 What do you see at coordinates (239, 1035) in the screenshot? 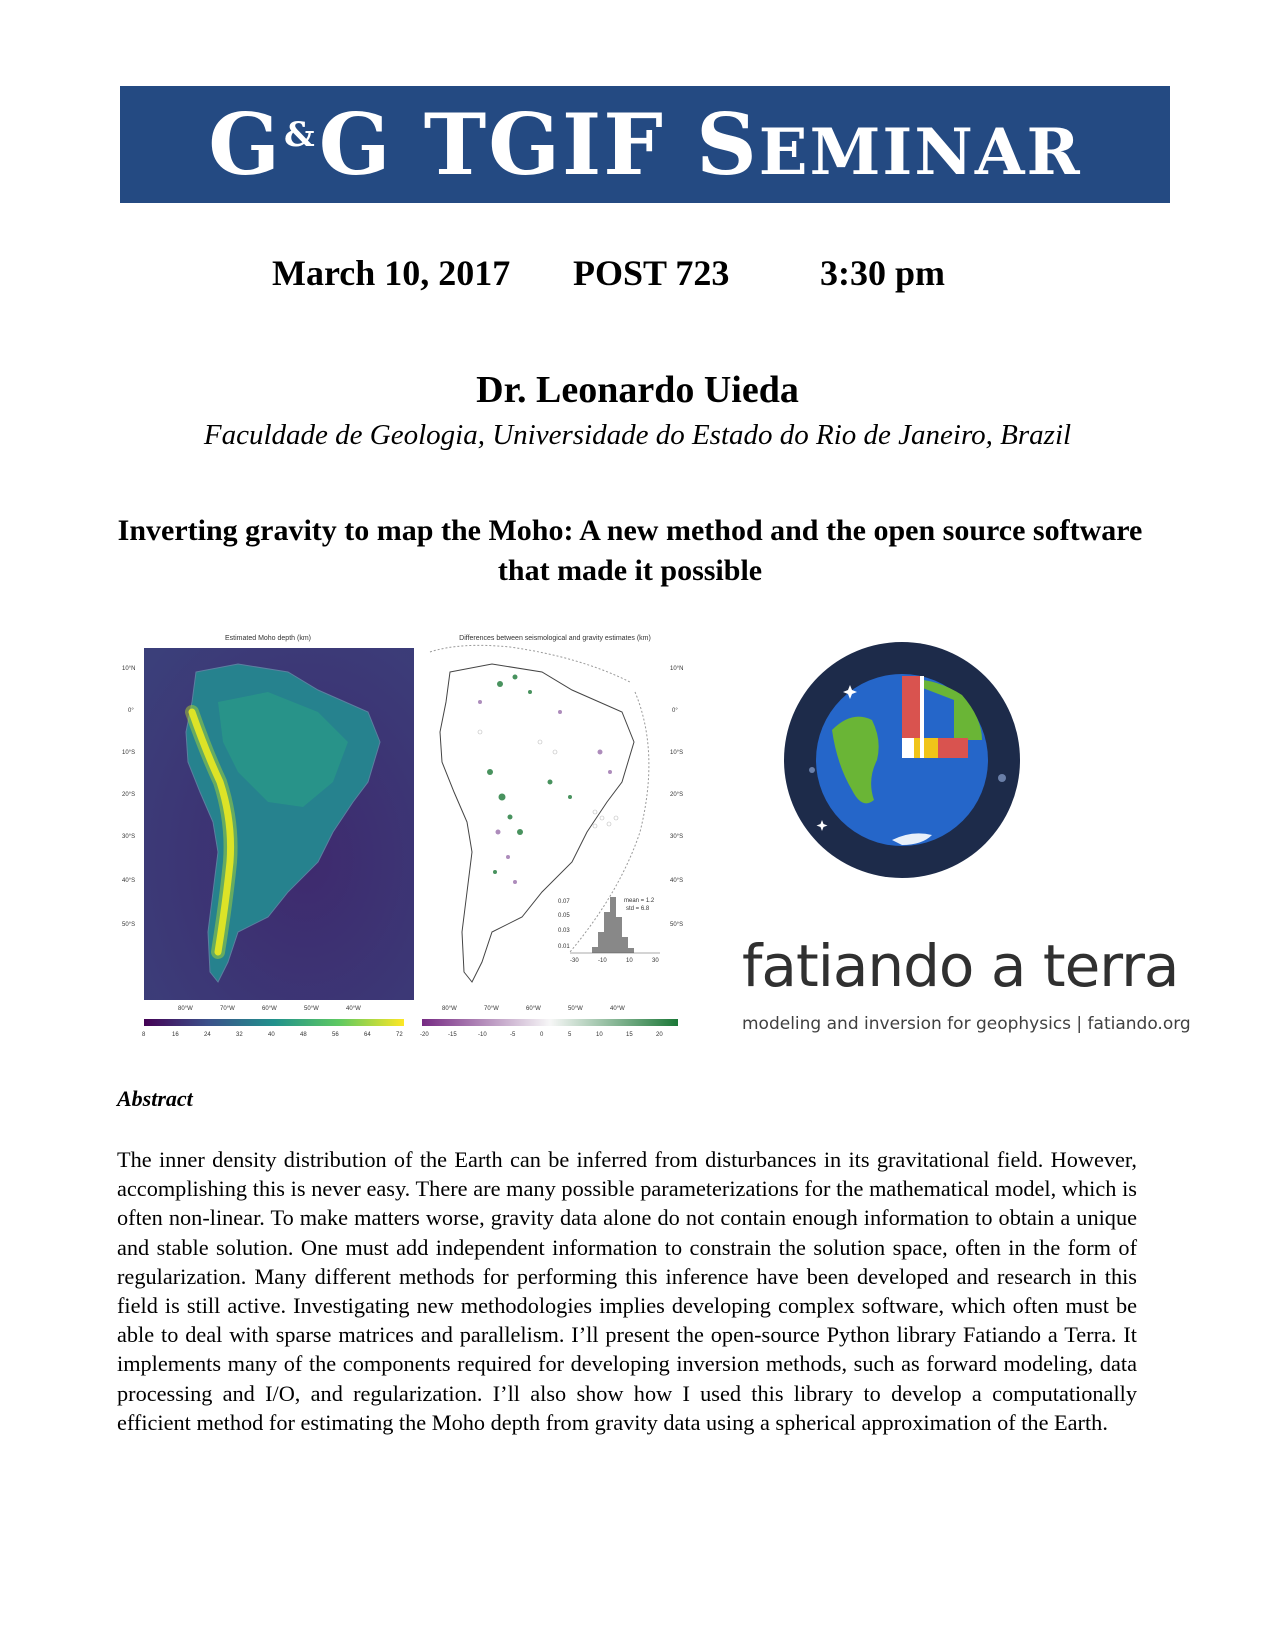
I see `svg-text: 32` at bounding box center [239, 1035].